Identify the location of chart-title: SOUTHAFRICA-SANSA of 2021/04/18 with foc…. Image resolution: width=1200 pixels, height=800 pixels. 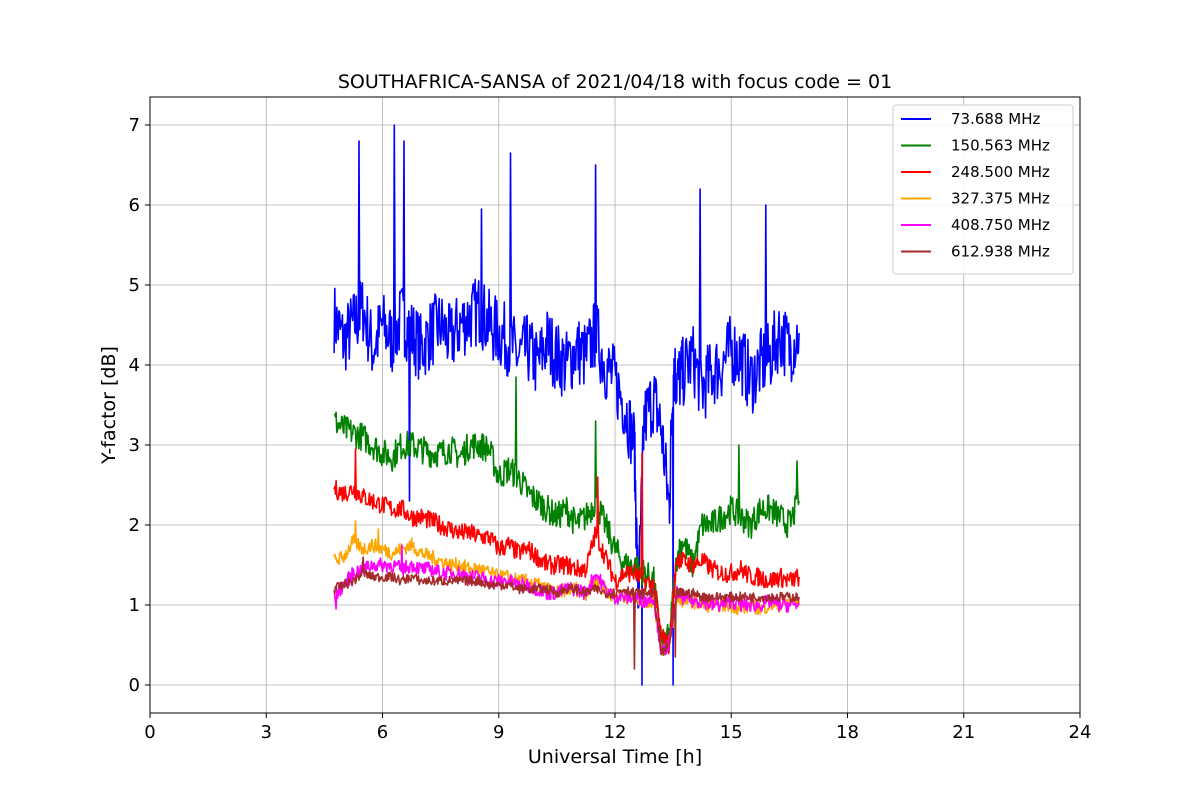
(615, 82).